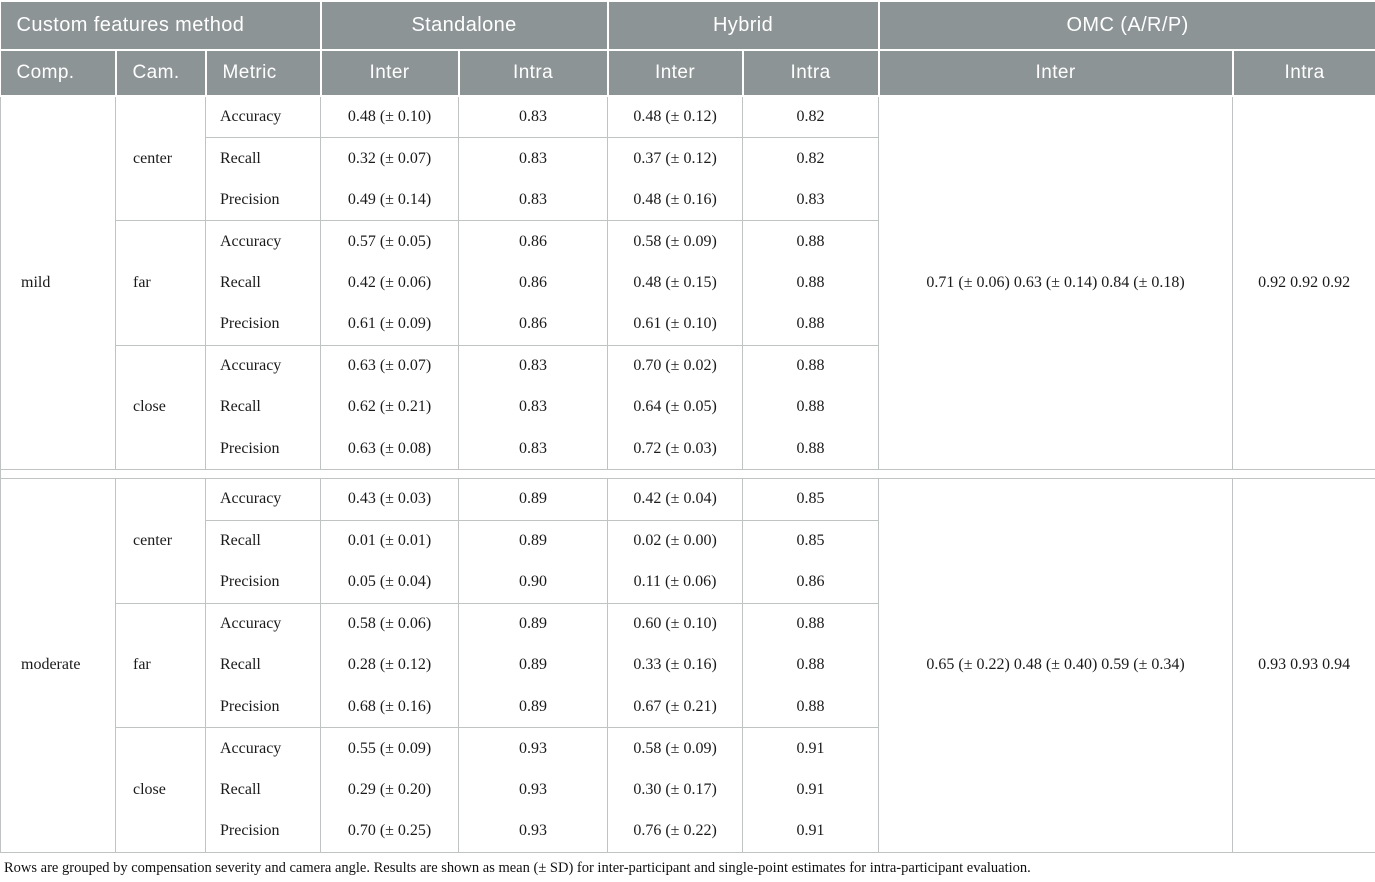  What do you see at coordinates (160, 665) in the screenshot?
I see `cell-camera: far` at bounding box center [160, 665].